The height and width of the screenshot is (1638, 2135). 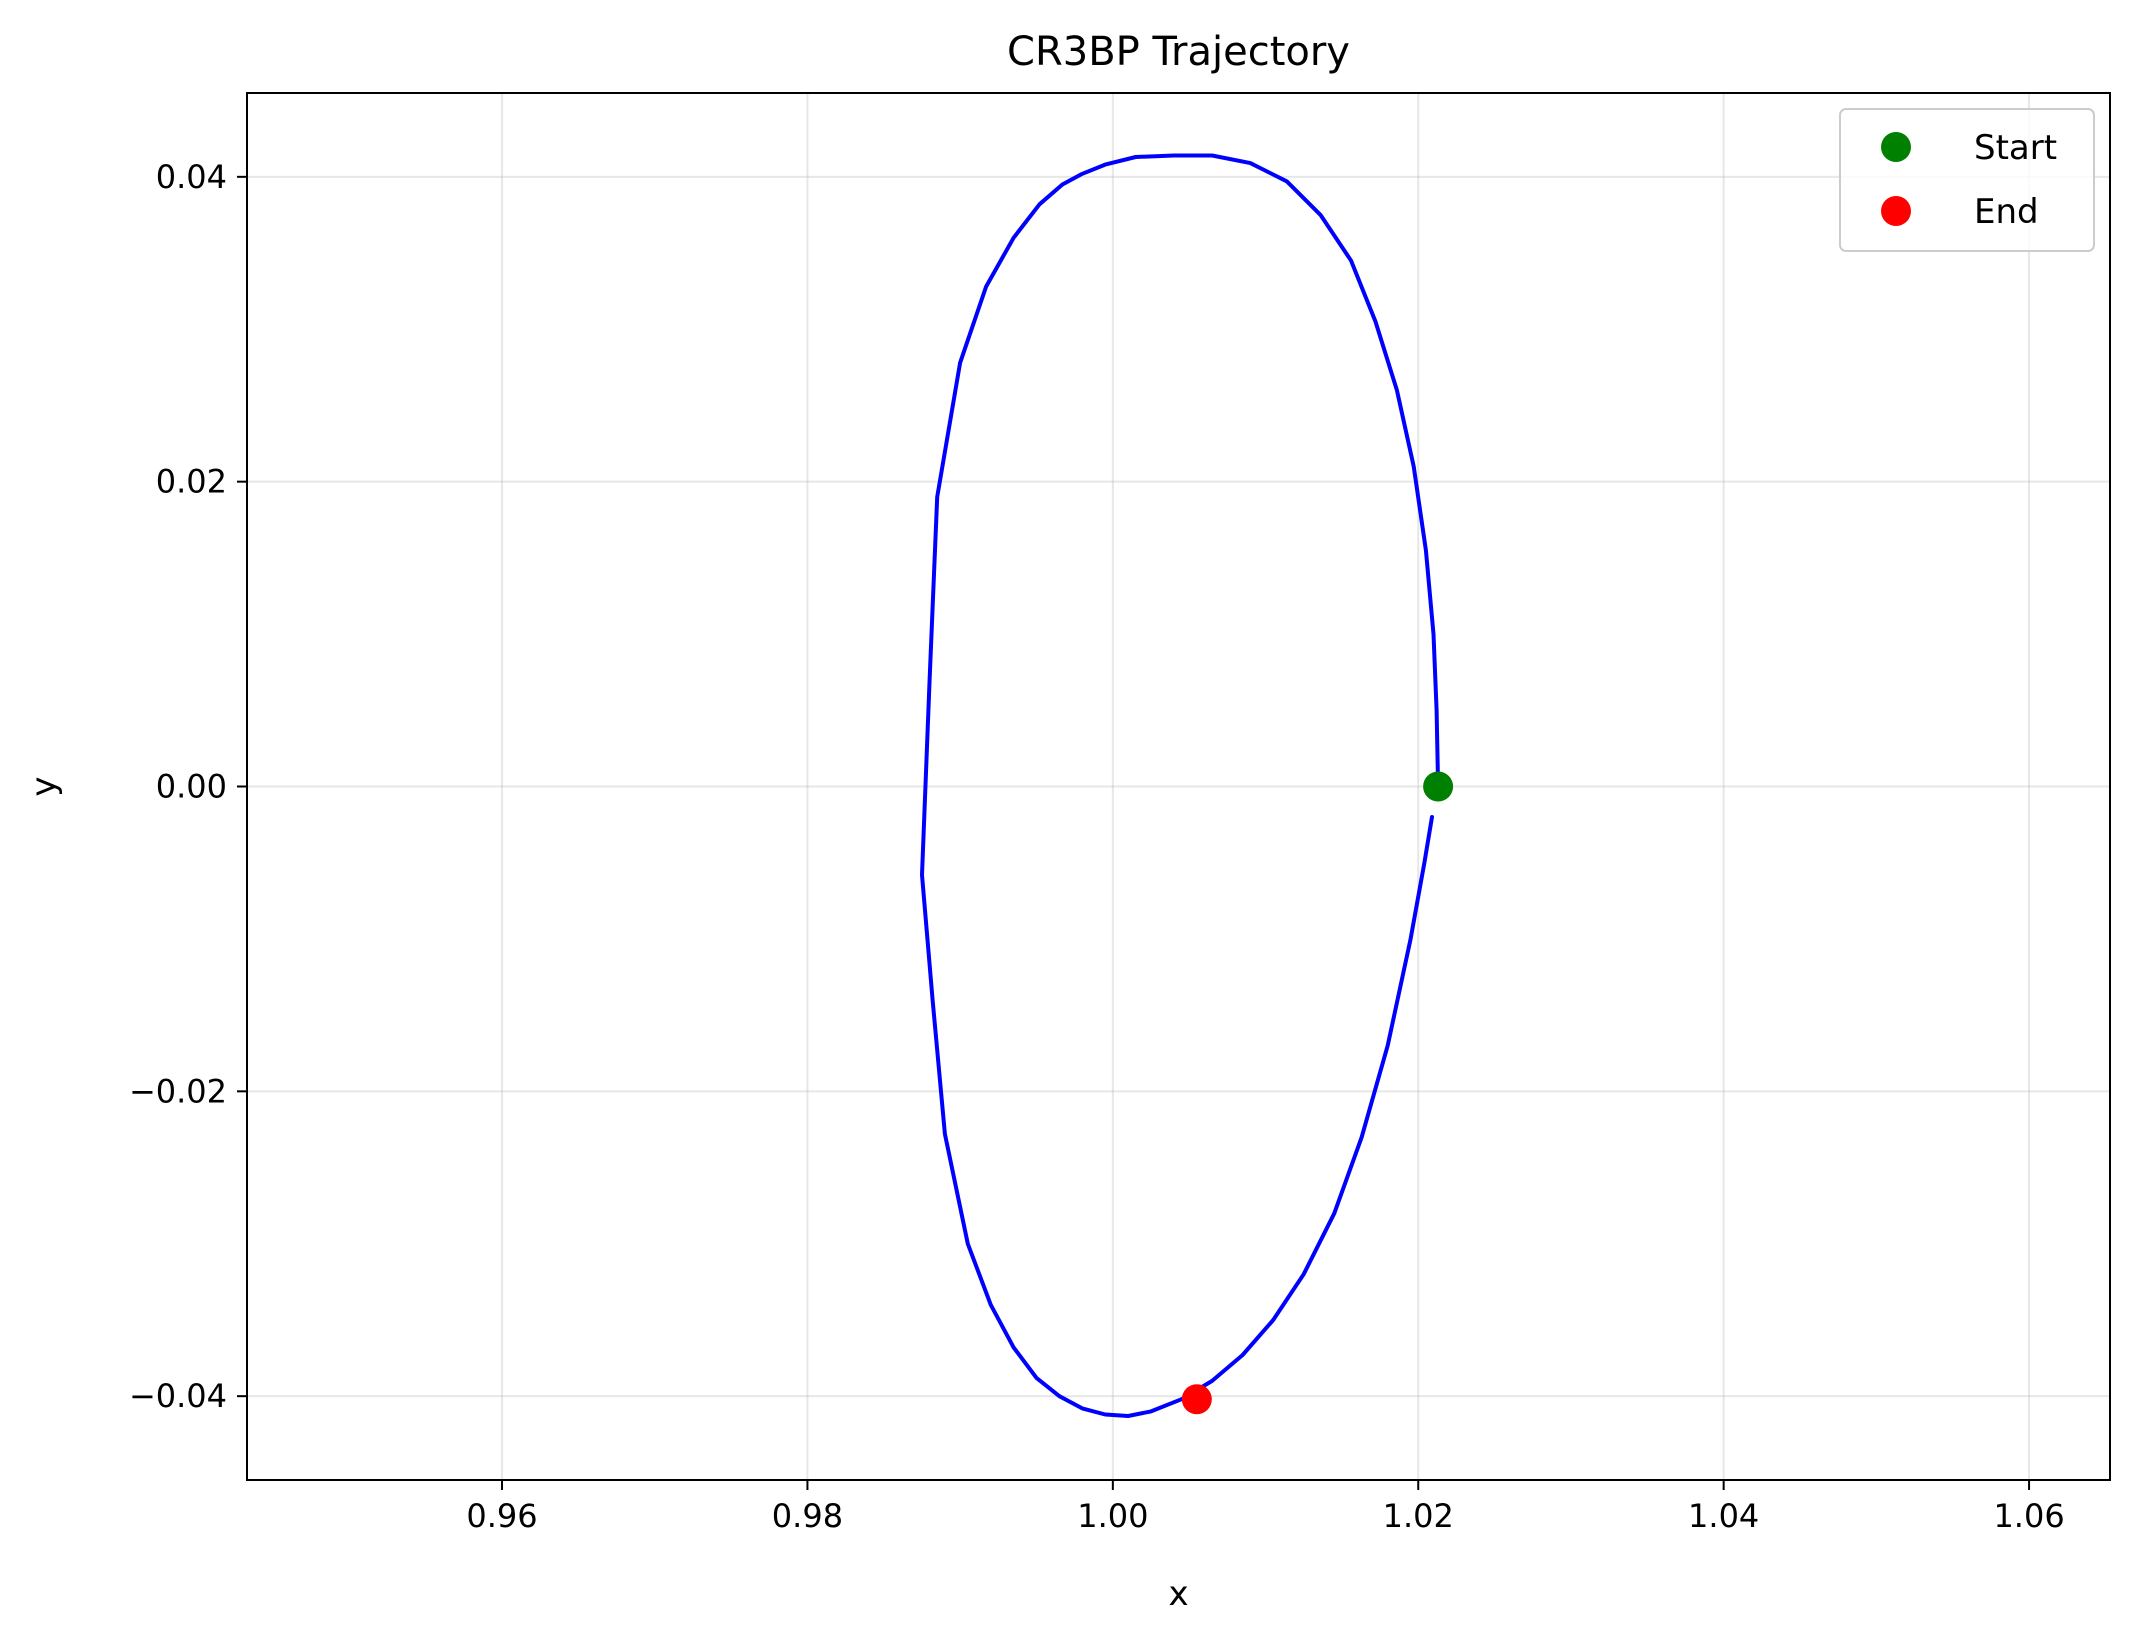 I want to click on legend-end-label: End, so click(x=2006, y=212).